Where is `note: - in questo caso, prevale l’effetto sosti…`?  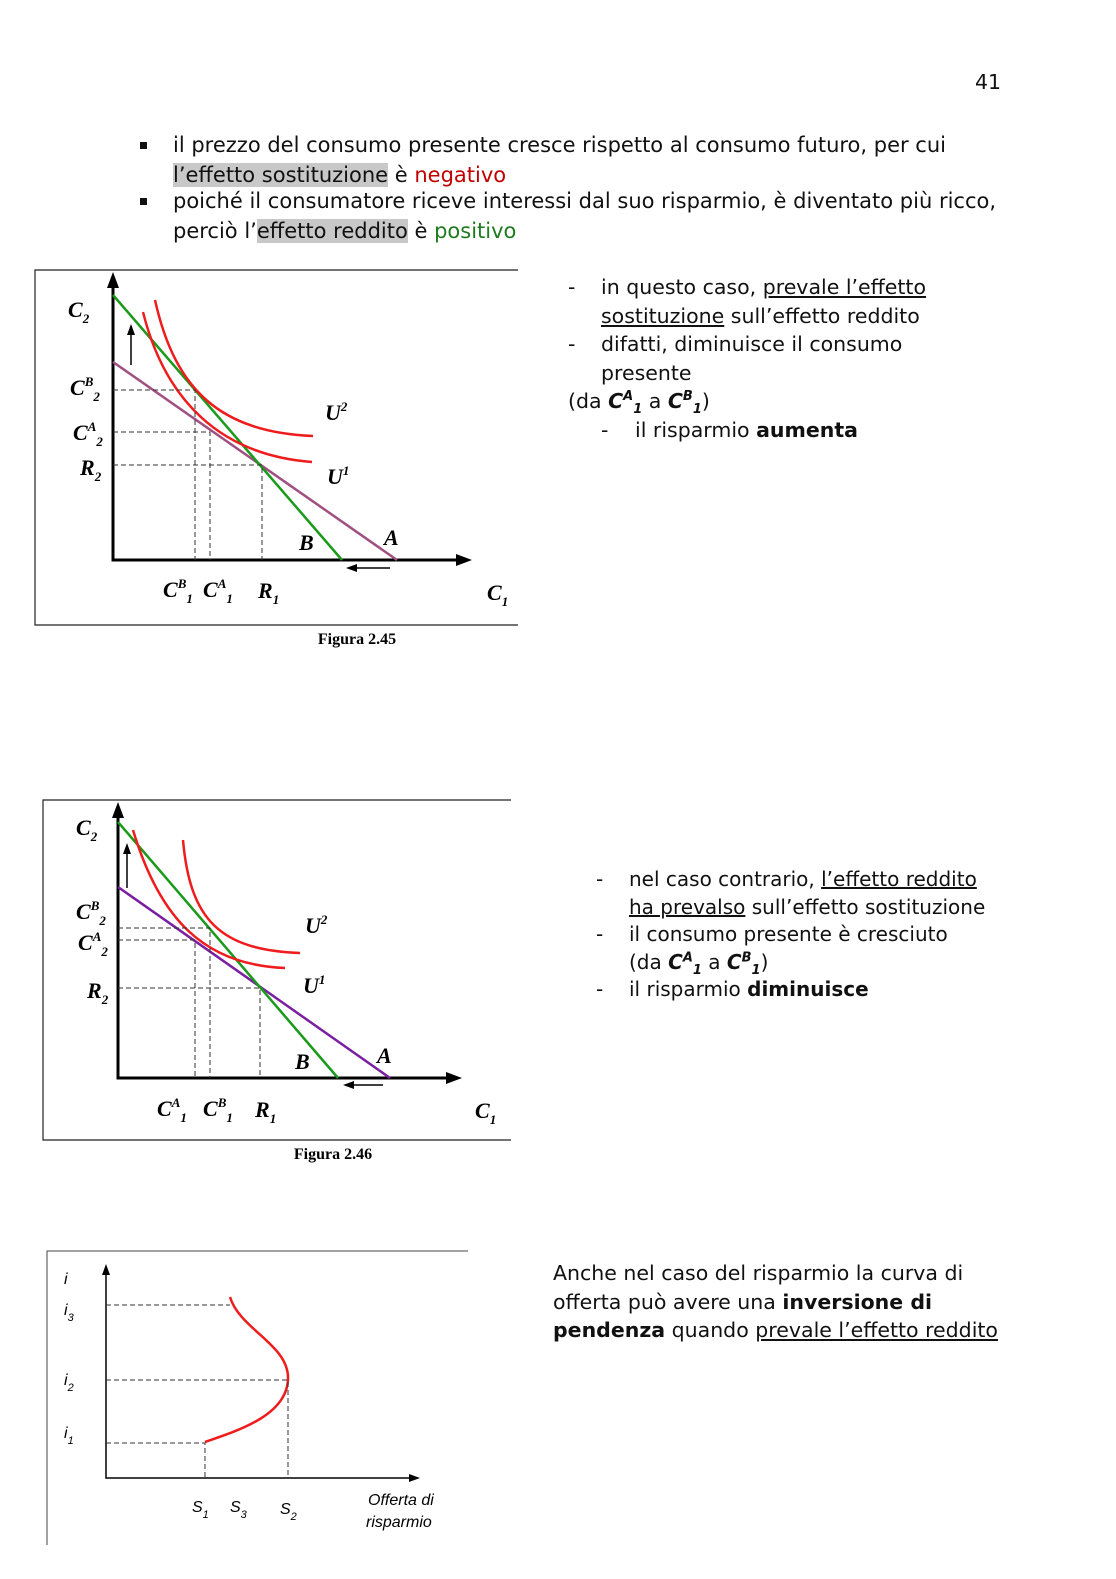
note: - in questo caso, prevale l’effetto sosti… is located at coordinates (778, 301).